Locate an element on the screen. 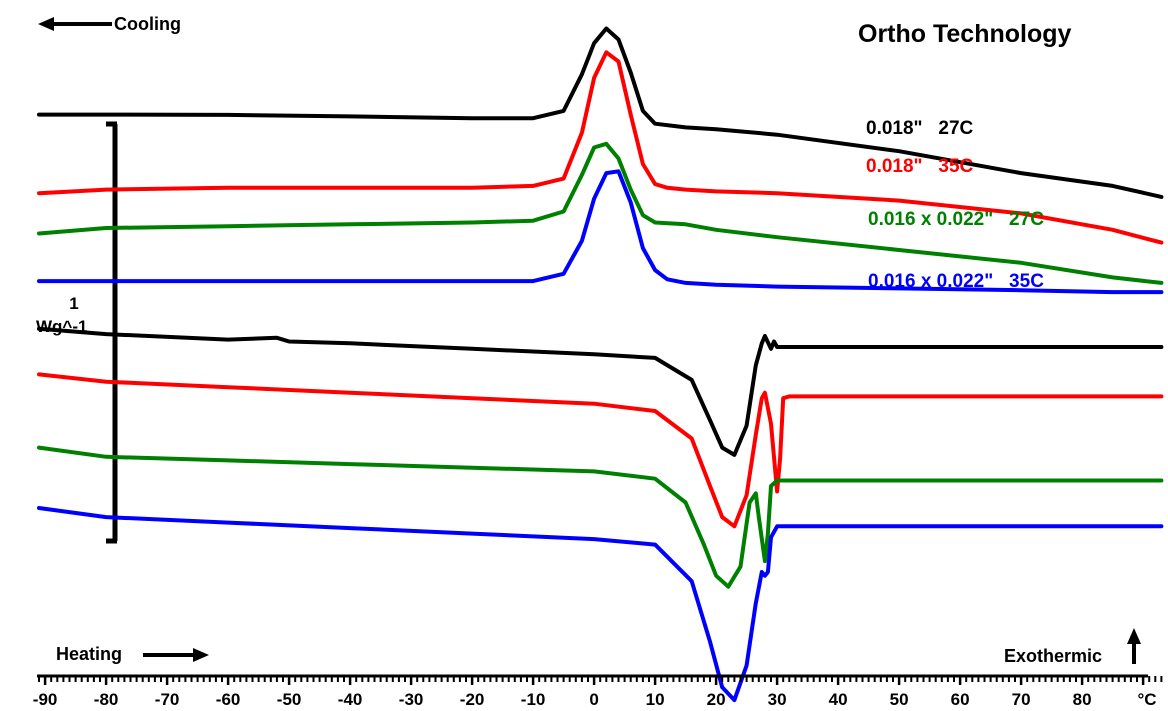 Image resolution: width=1168 pixels, height=711 pixels. chart-title: Ortho Technology is located at coordinates (965, 34).